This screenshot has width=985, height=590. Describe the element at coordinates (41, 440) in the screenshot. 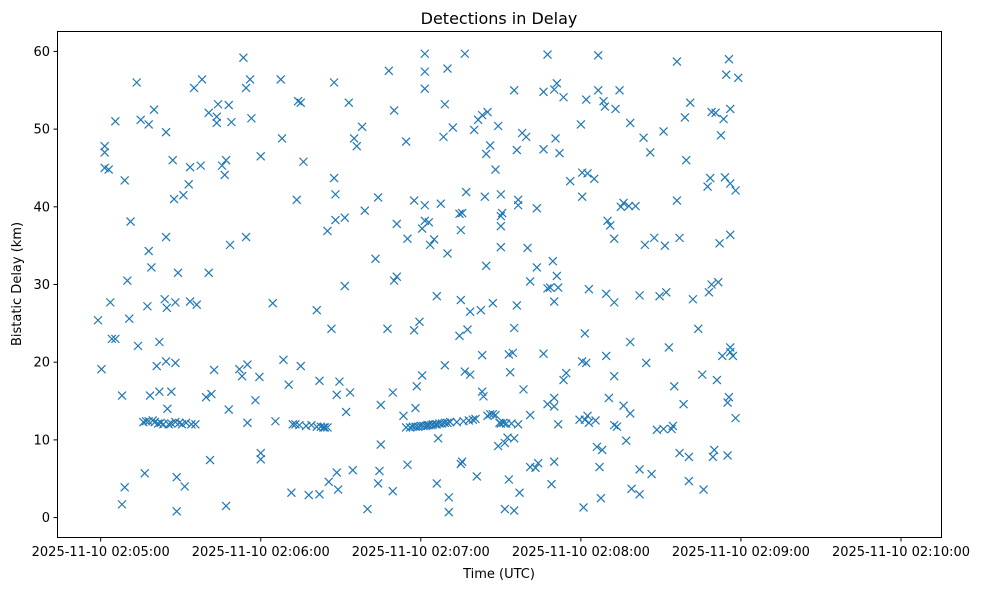

I see `y-tick-label: 10` at that location.